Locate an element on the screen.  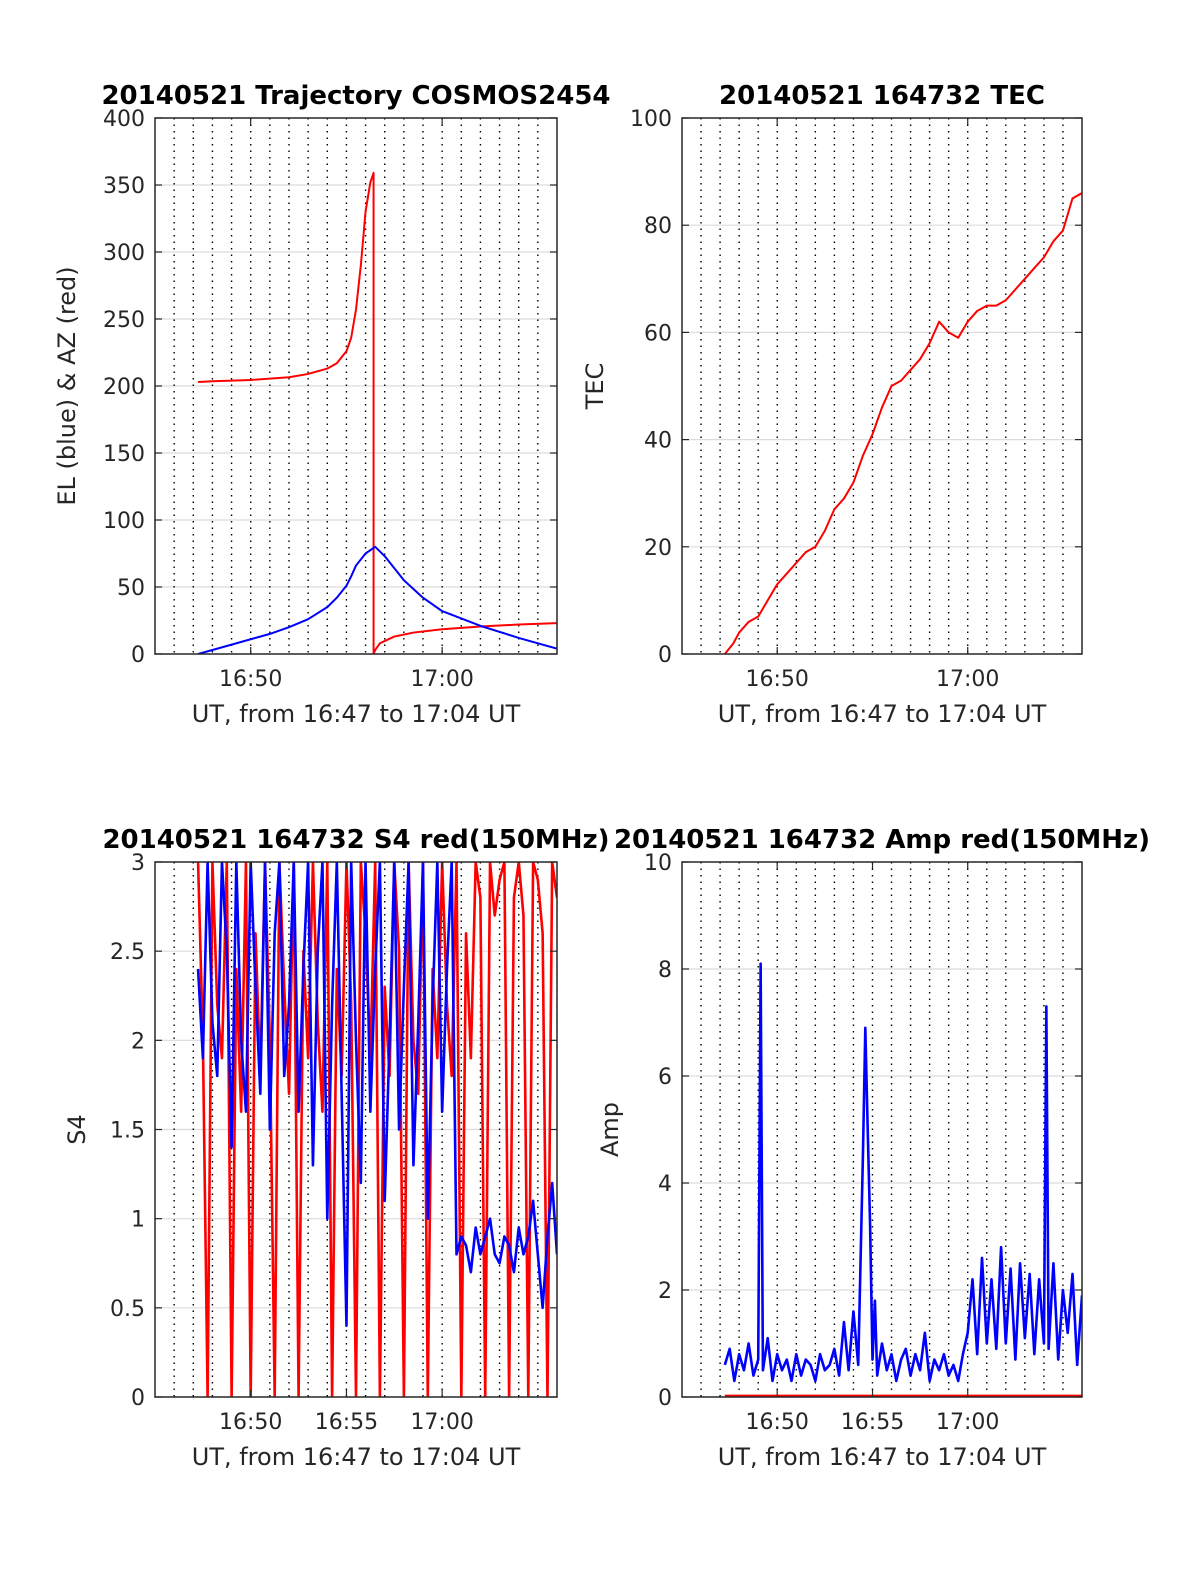
tec-ytick-label: 40 is located at coordinates (658, 441).